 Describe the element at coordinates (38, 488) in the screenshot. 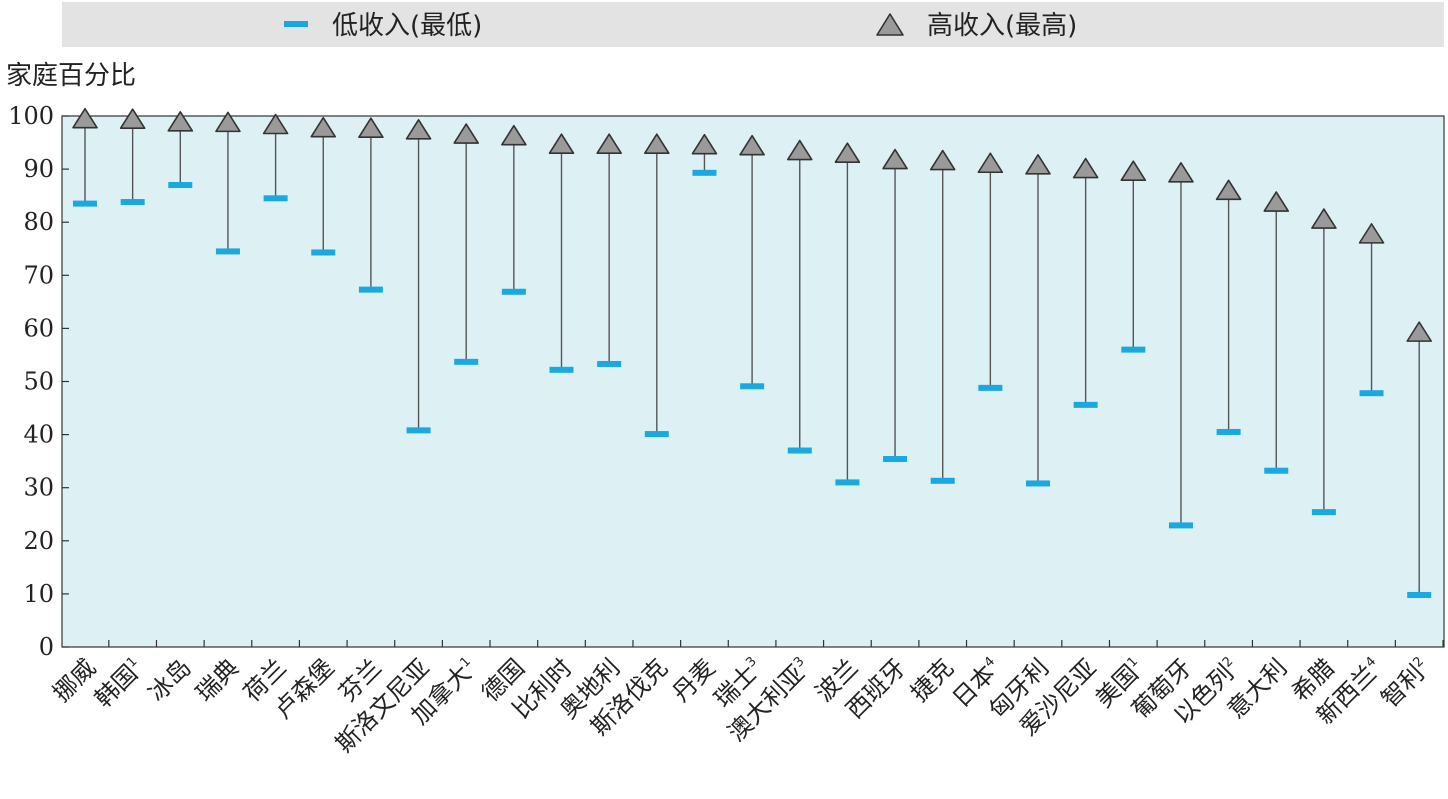

I see `y-tick-label: 30` at that location.